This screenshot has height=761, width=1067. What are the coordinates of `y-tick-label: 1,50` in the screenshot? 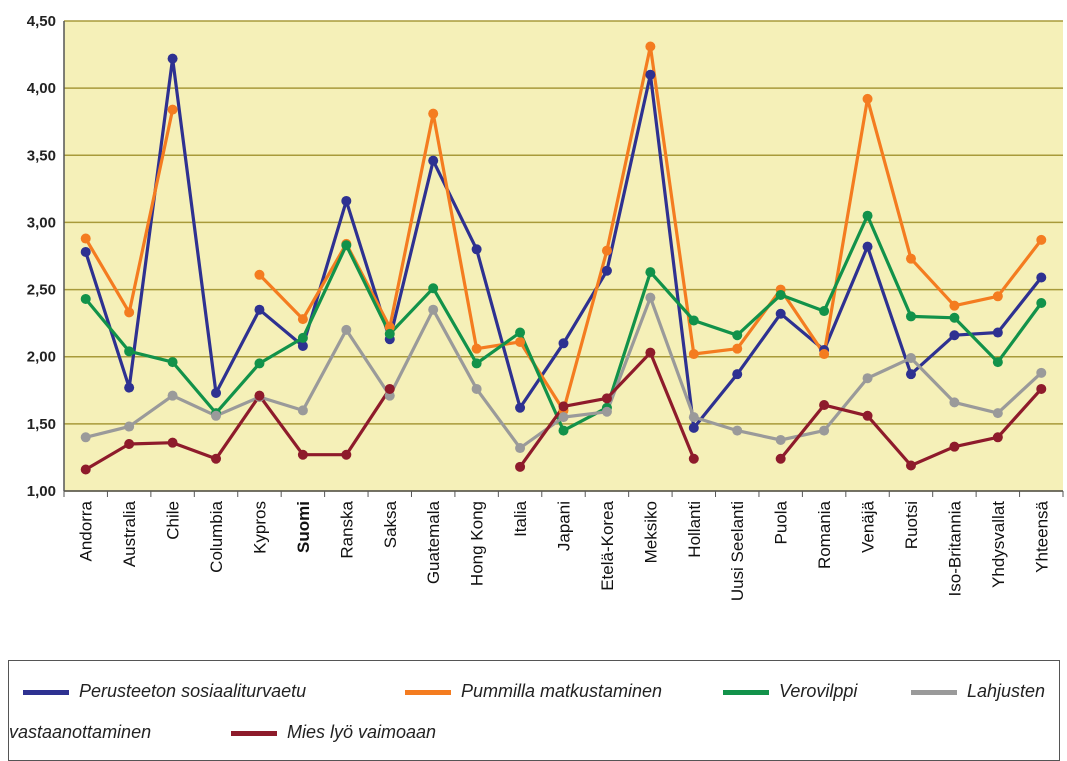 It's located at (41, 424).